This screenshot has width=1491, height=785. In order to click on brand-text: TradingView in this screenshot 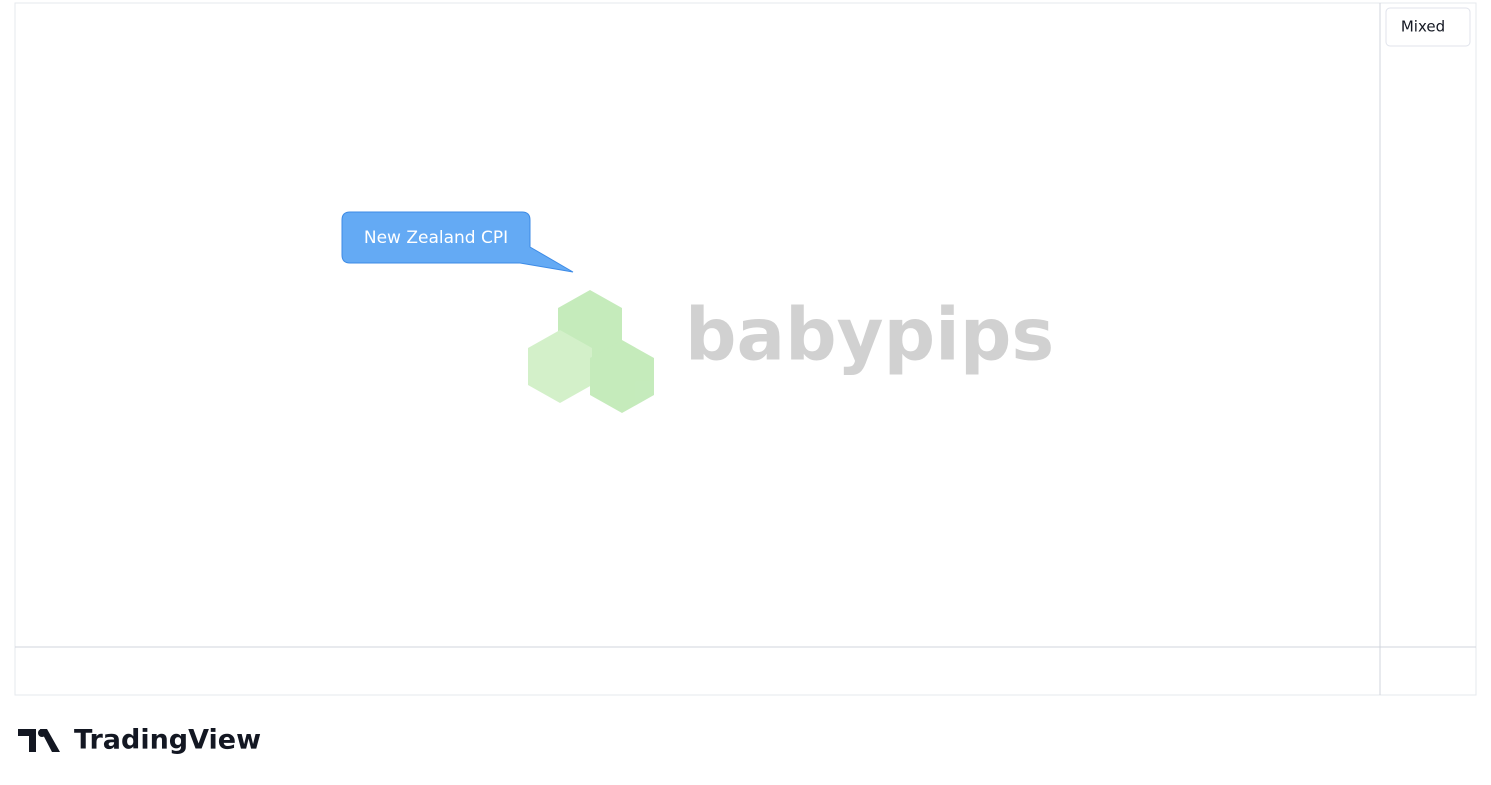, I will do `click(167, 740)`.